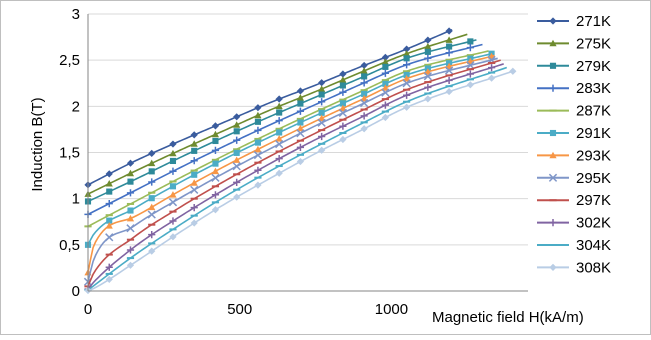 Image resolution: width=651 pixels, height=340 pixels. I want to click on legend-item-293K: 293K, so click(574, 155).